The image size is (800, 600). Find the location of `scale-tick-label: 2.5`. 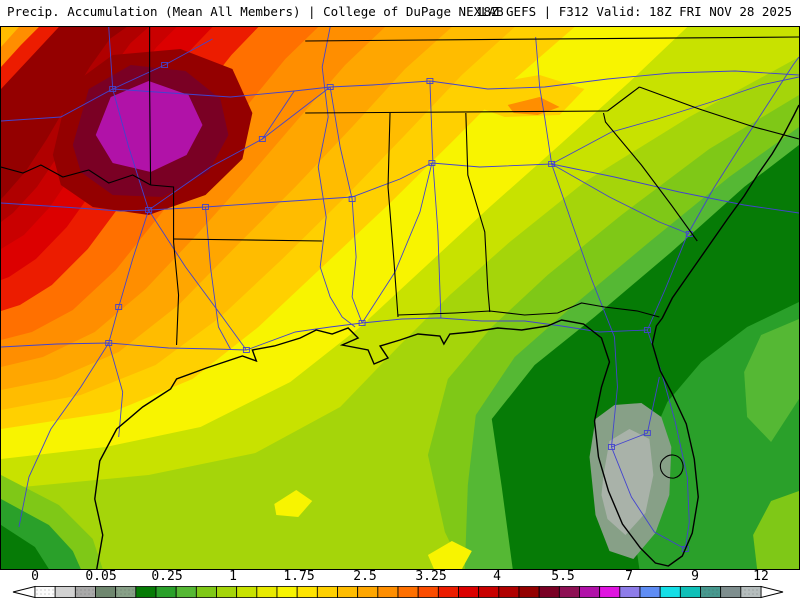

scale-tick-label: 2.5 is located at coordinates (365, 576).